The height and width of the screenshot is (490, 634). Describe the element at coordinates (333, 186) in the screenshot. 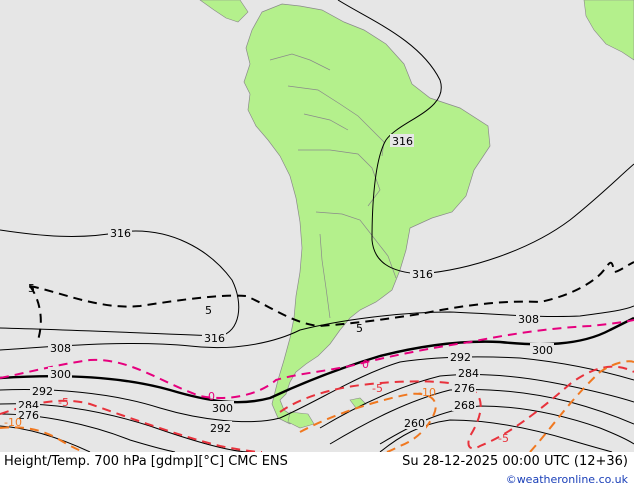

I see `country-borders` at that location.